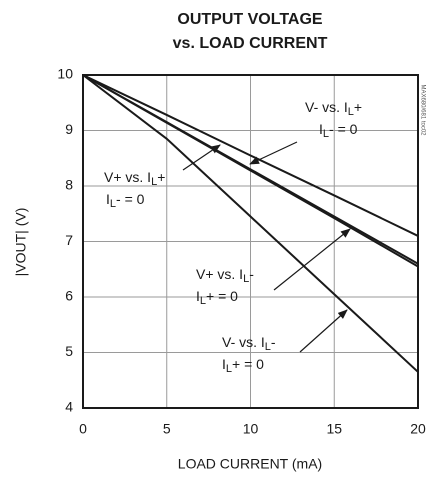 The width and height of the screenshot is (429, 477). What do you see at coordinates (69, 129) in the screenshot?
I see `y-tick-label: 9` at bounding box center [69, 129].